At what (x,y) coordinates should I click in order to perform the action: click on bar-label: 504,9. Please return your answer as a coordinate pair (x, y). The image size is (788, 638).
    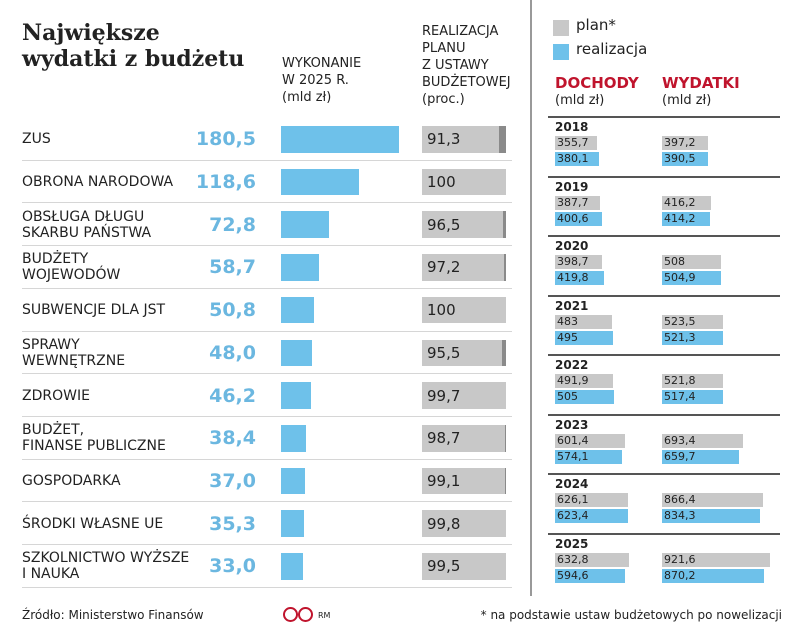
    Looking at the image, I should click on (680, 277).